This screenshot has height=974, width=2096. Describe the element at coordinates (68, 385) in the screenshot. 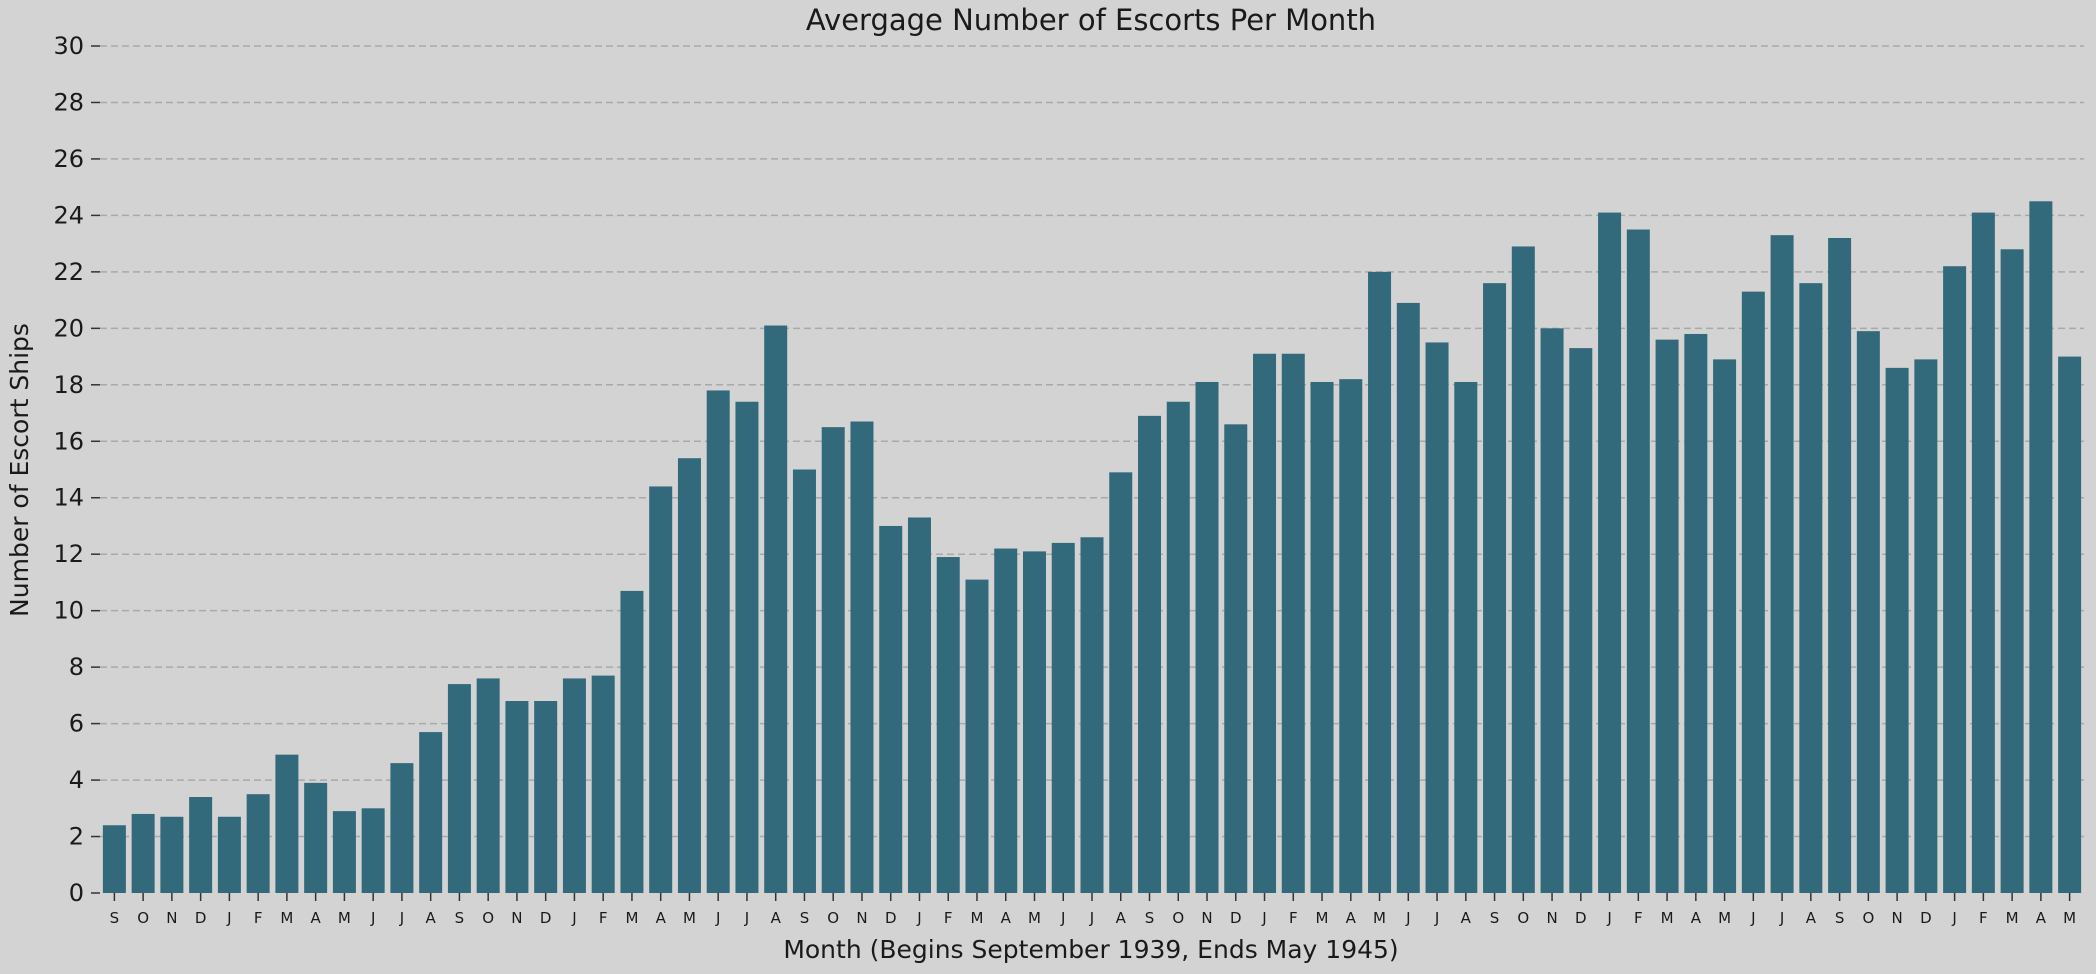

I see `y-tick-label: 18` at that location.